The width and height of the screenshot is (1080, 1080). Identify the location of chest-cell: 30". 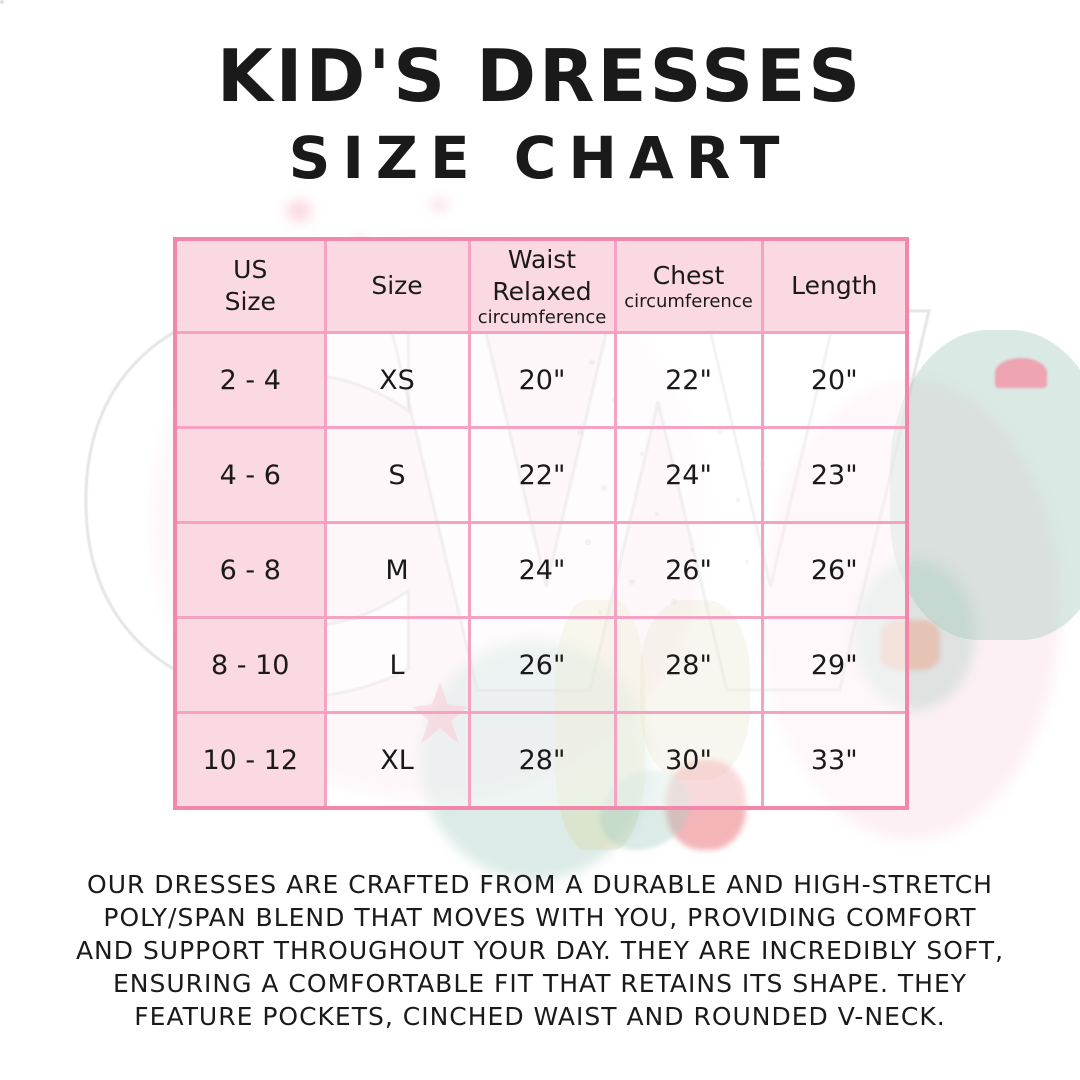
(688, 760).